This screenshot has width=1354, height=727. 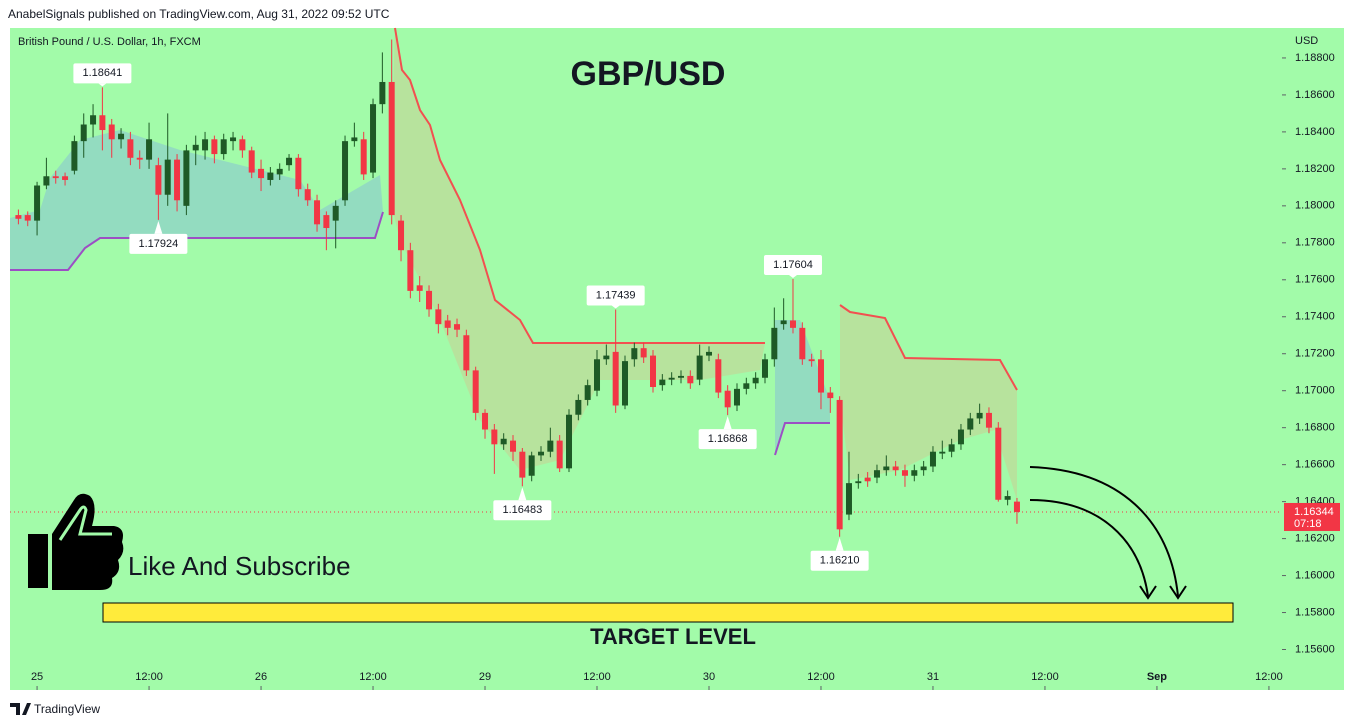 I want to click on y-tick-label: 1.17000, so click(x=1315, y=391).